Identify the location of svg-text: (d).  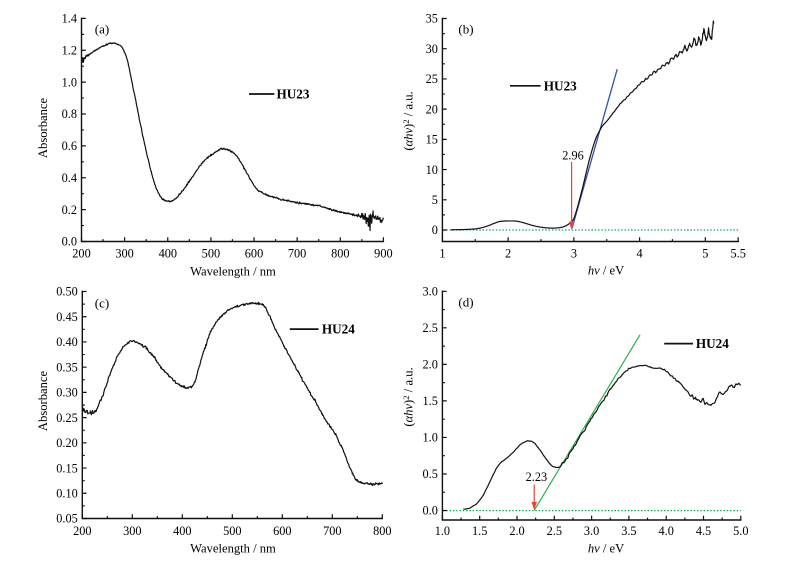
(465, 301).